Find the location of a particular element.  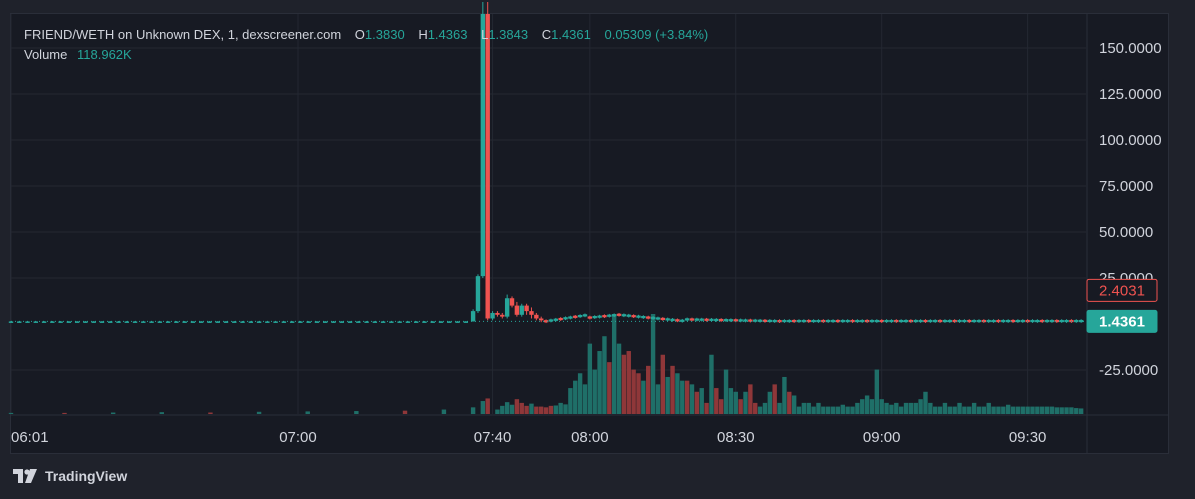

tradingview-branding: TradingView is located at coordinates (70, 476).